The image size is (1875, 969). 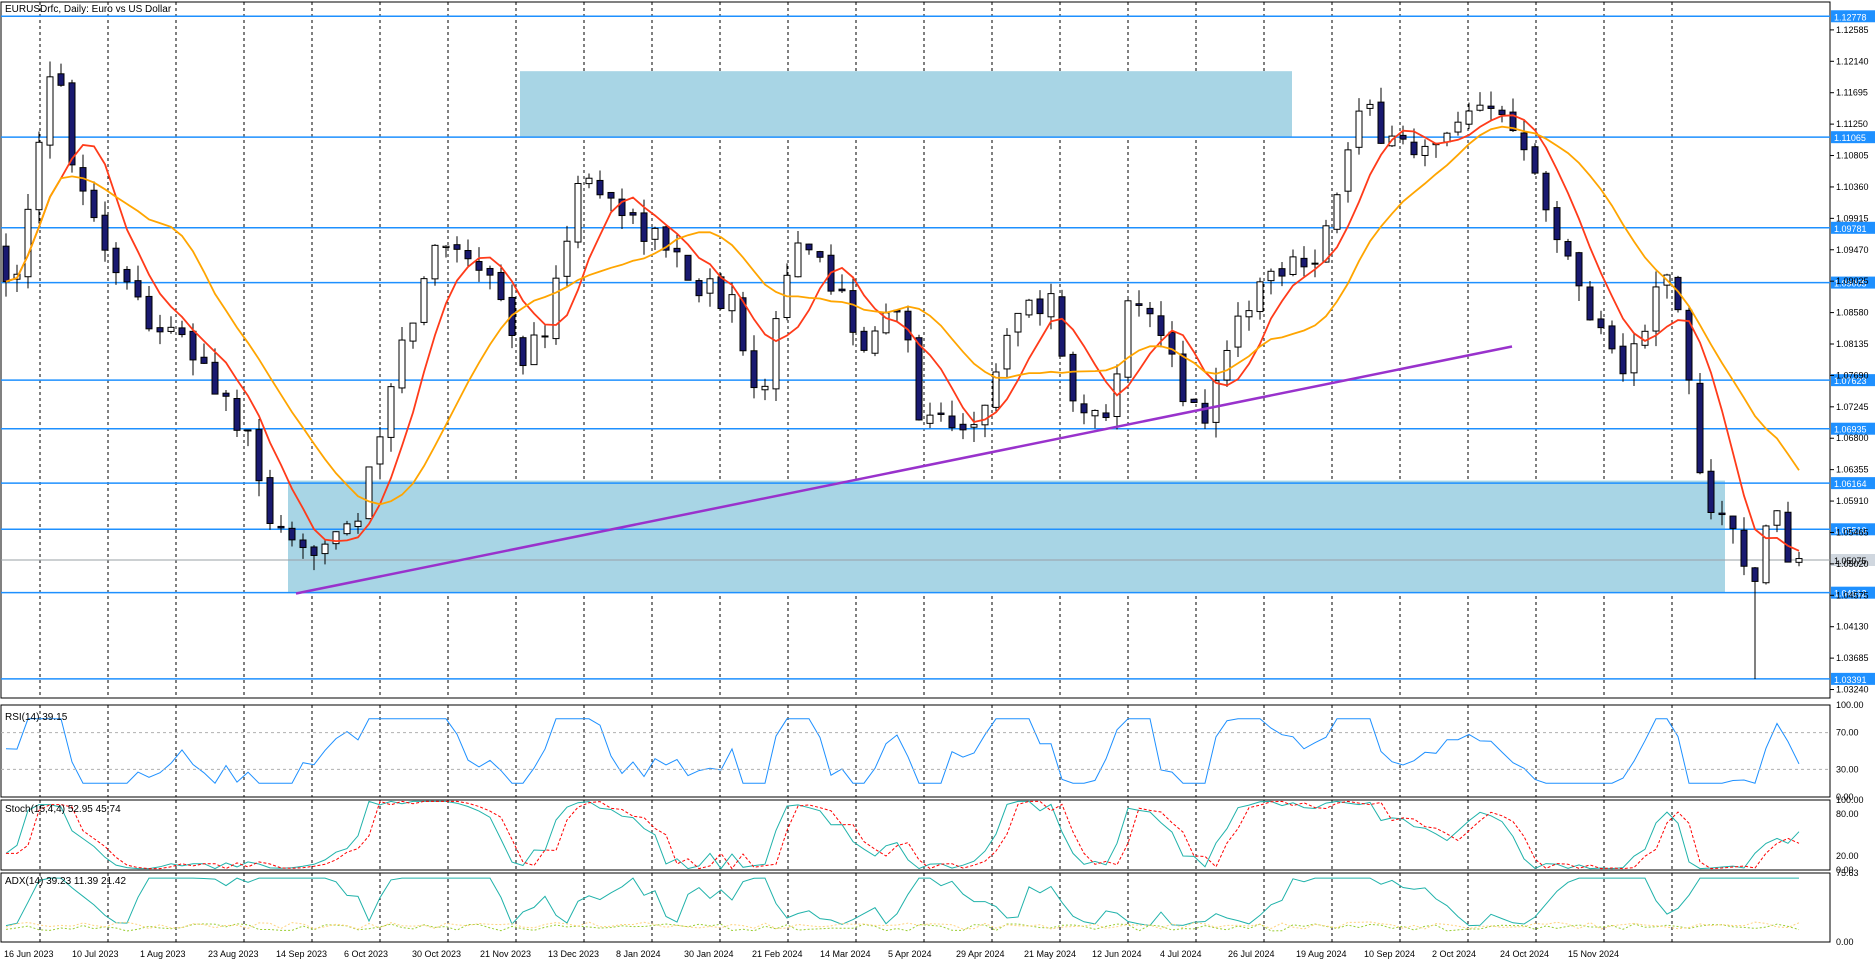 What do you see at coordinates (1852, 93) in the screenshot?
I see `axis-tick-label: 1.11695` at bounding box center [1852, 93].